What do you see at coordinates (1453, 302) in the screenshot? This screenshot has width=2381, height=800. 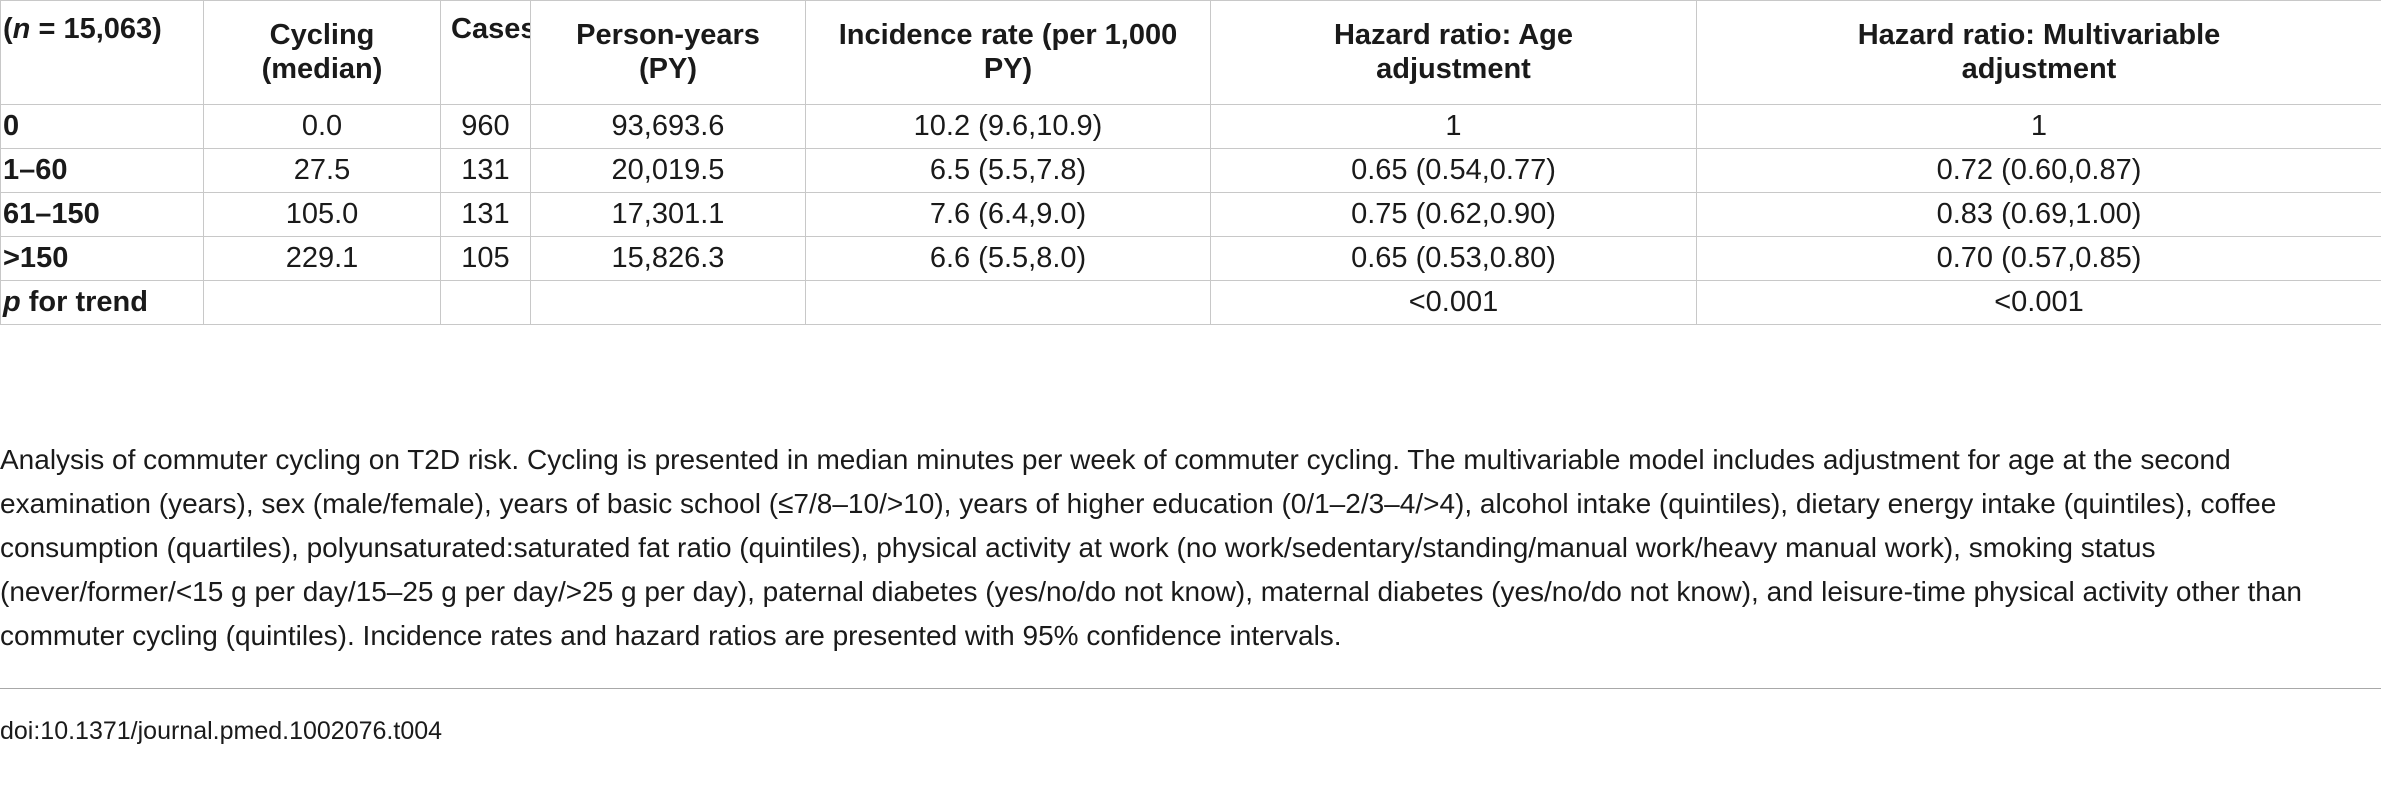 I see `cell-hr-age: <0.001` at bounding box center [1453, 302].